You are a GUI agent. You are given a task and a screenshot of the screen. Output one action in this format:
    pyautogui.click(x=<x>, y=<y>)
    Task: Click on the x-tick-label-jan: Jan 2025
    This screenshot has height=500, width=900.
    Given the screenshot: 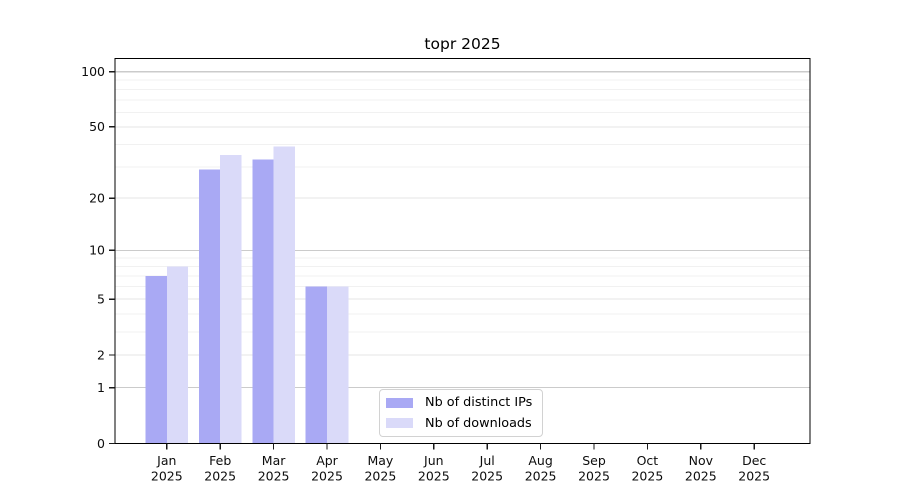 What is the action you would take?
    pyautogui.click(x=167, y=468)
    